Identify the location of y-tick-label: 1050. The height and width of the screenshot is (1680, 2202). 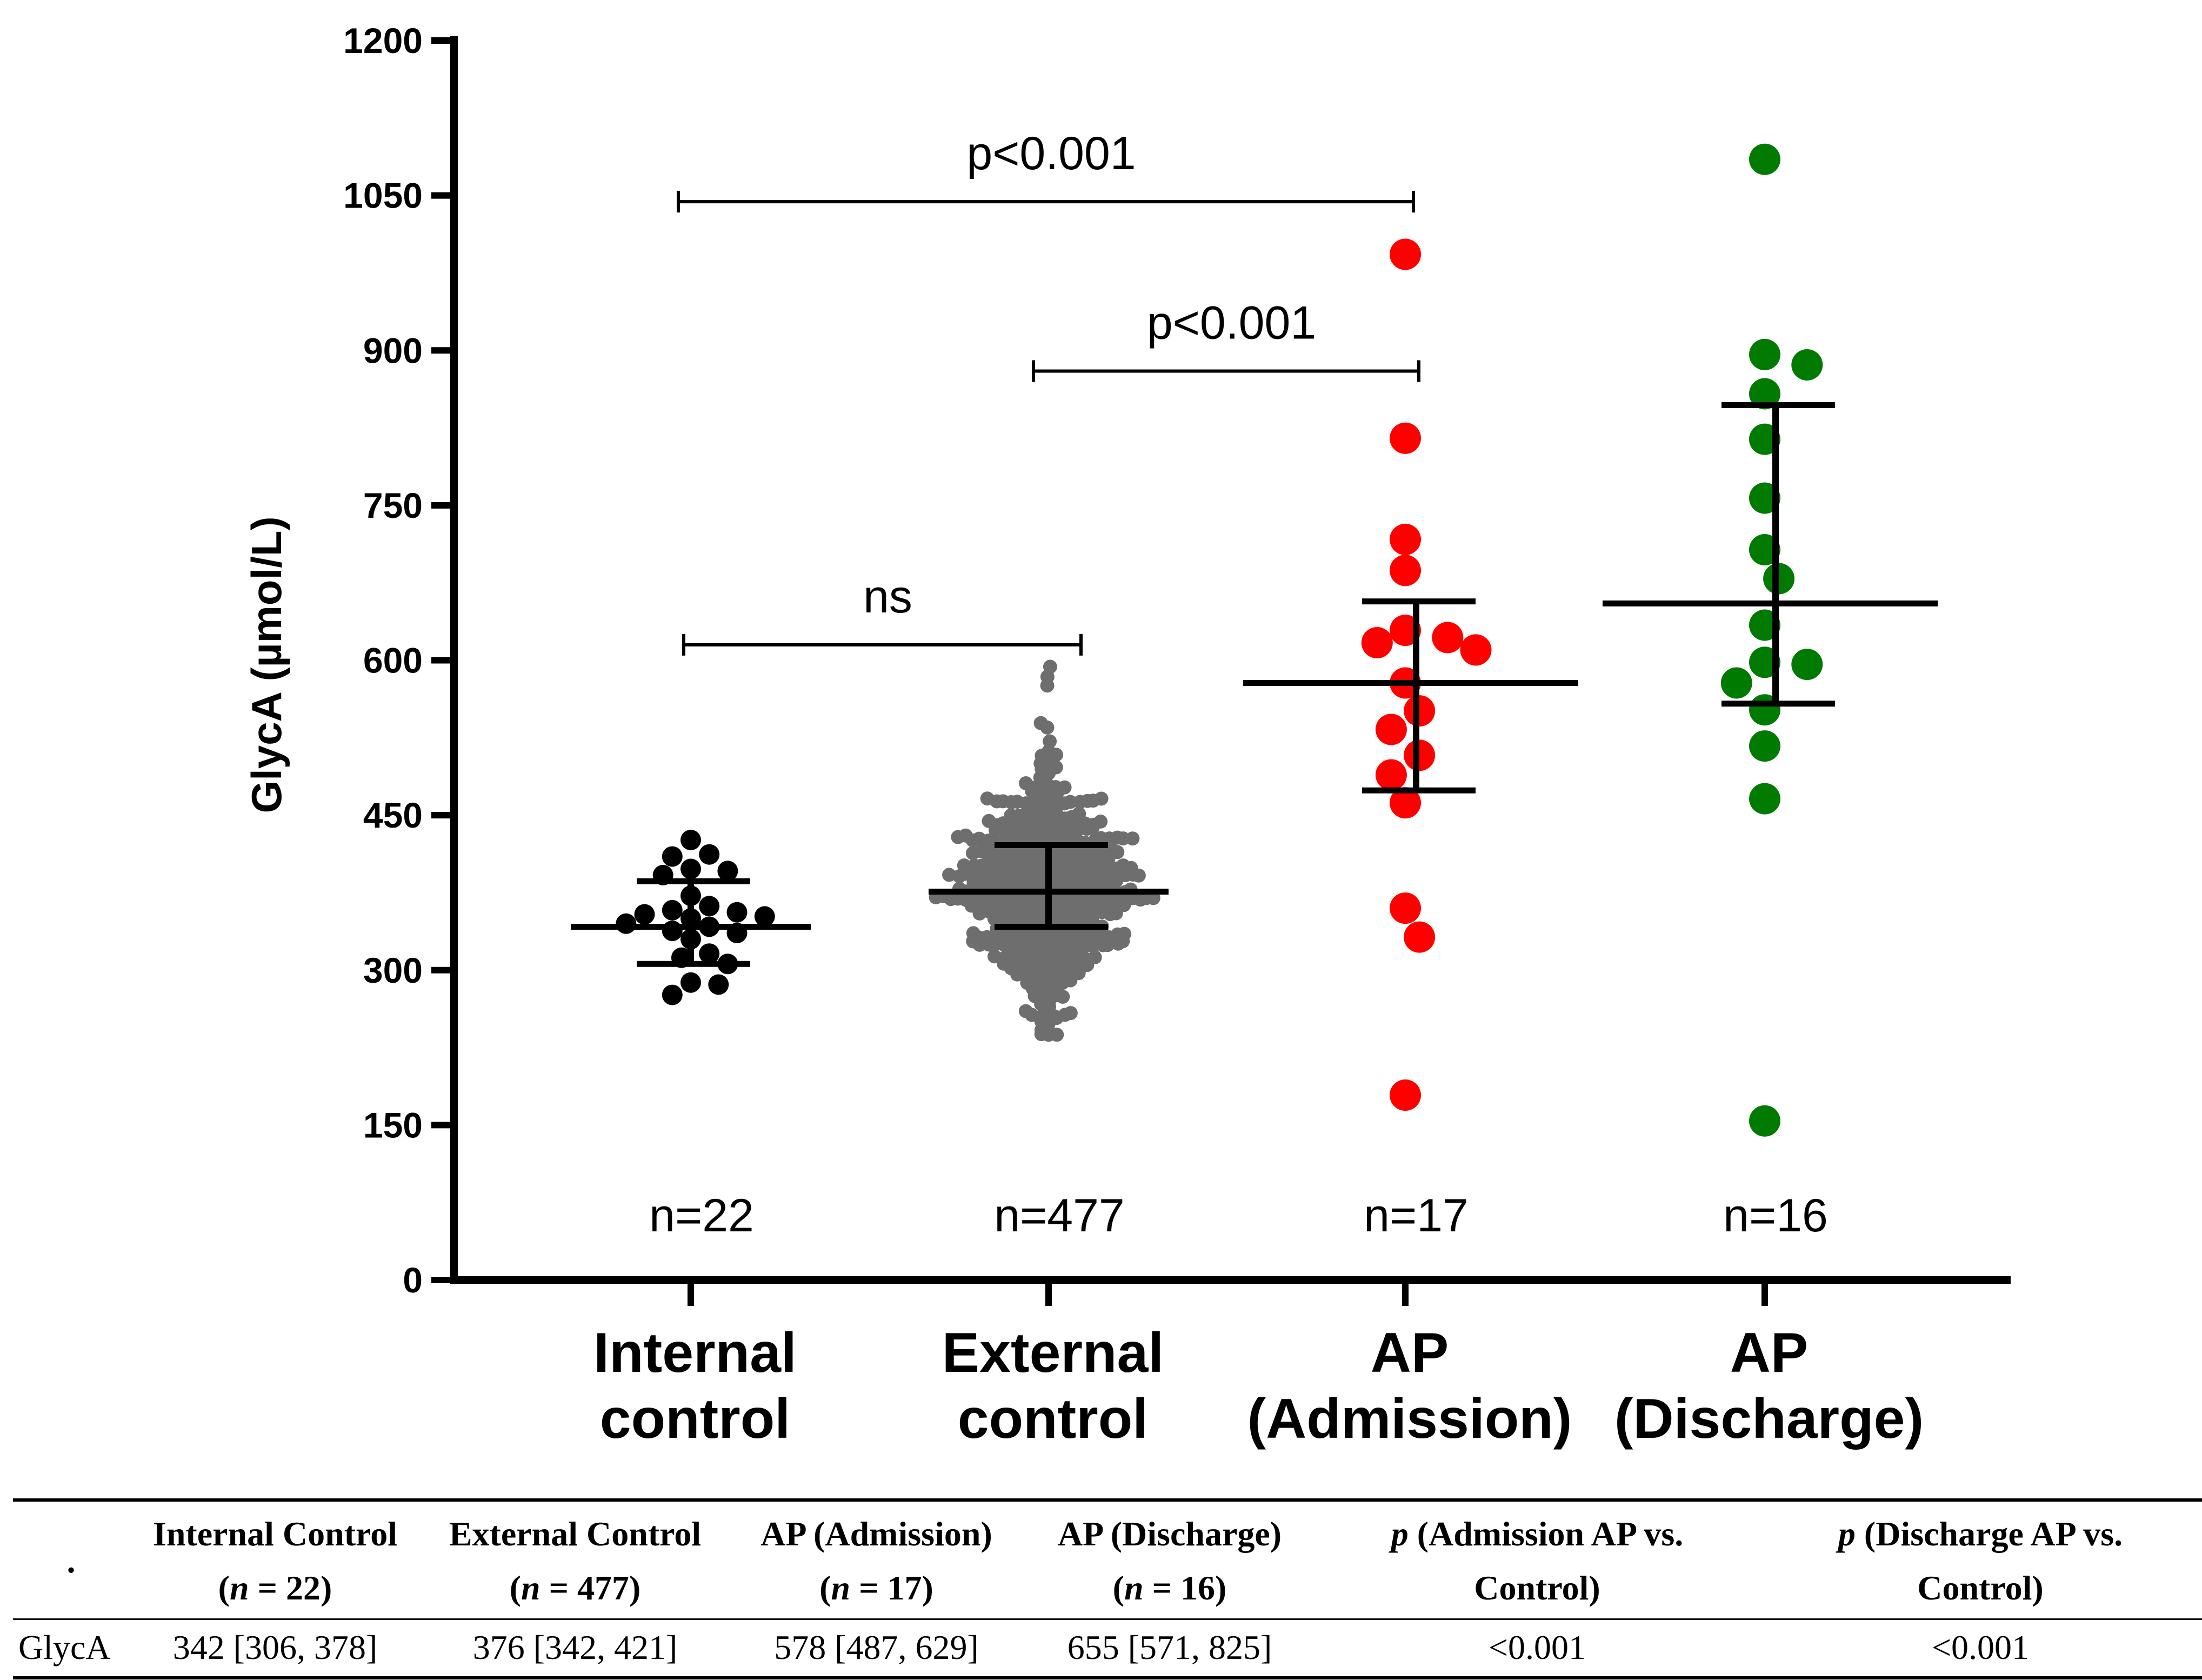
(383, 196).